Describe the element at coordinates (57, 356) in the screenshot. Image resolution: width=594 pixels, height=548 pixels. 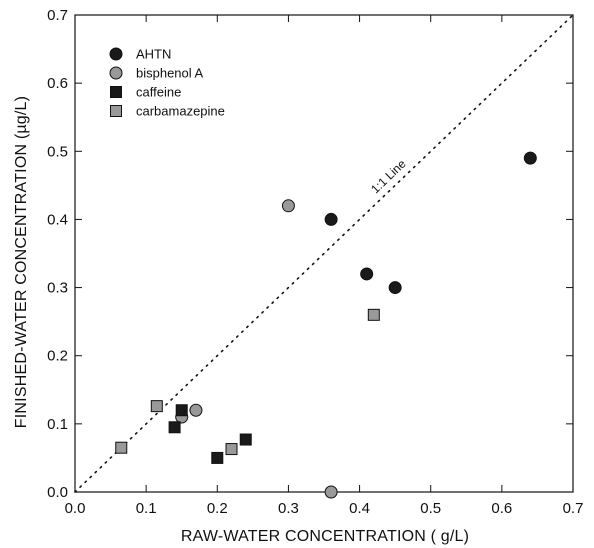
I see `y-tick-label: 0.2` at that location.